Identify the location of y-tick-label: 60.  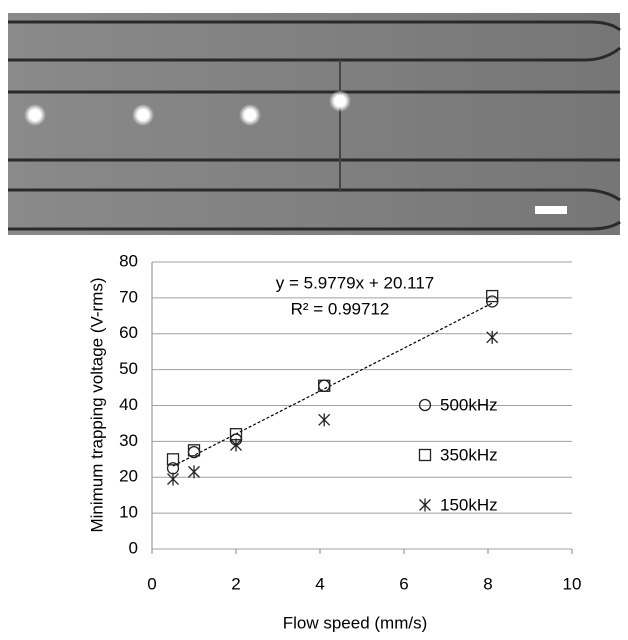
(128, 332).